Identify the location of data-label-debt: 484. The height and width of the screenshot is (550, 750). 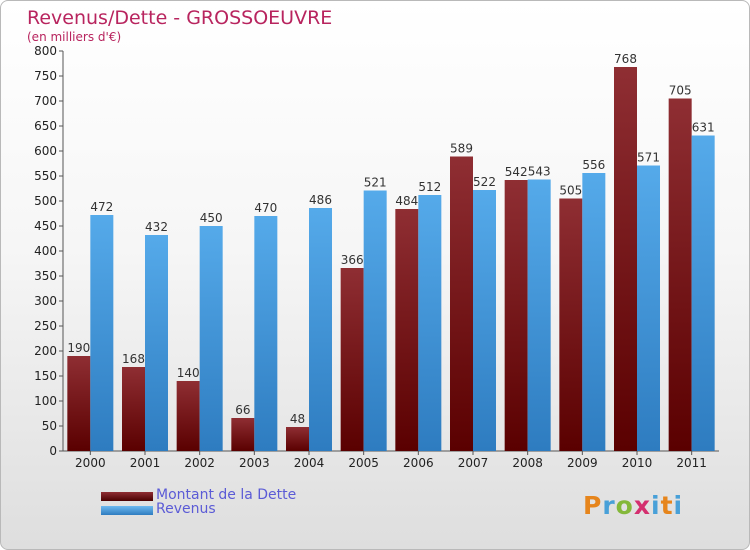
(406, 201).